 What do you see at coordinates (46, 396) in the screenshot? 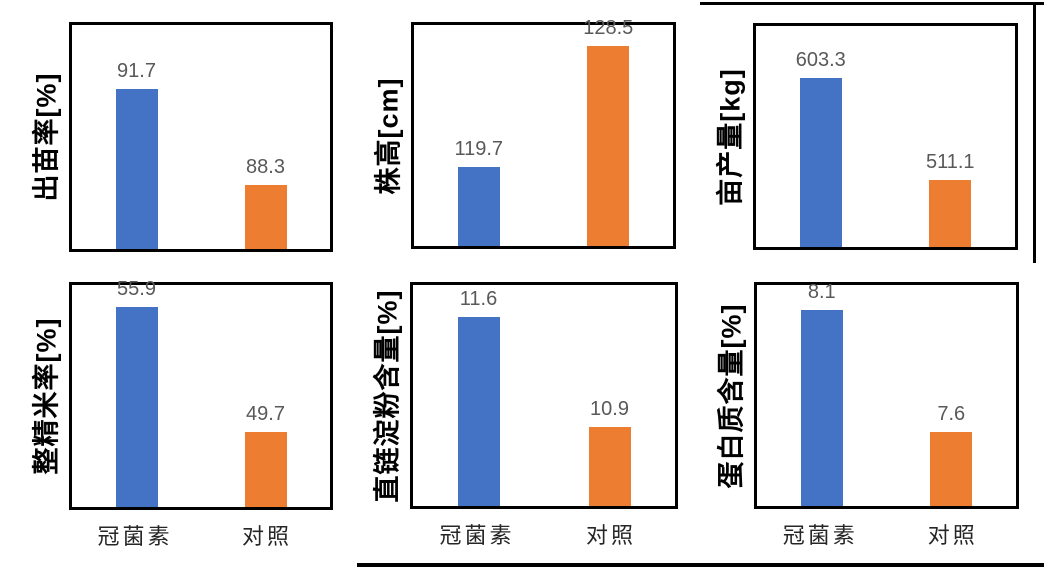
I see `y-axis-title: 整精米率[%]` at bounding box center [46, 396].